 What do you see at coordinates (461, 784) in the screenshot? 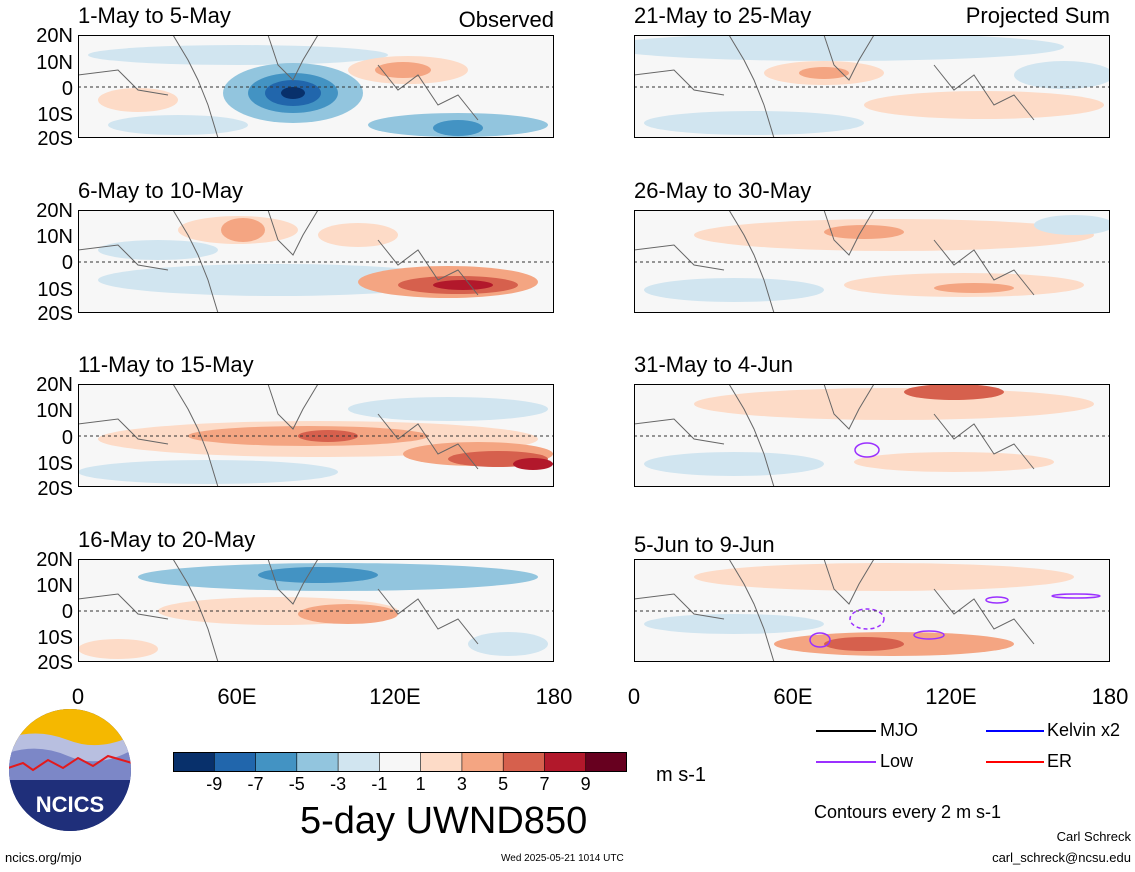
I see `colorbar-tick-label: 3` at bounding box center [461, 784].